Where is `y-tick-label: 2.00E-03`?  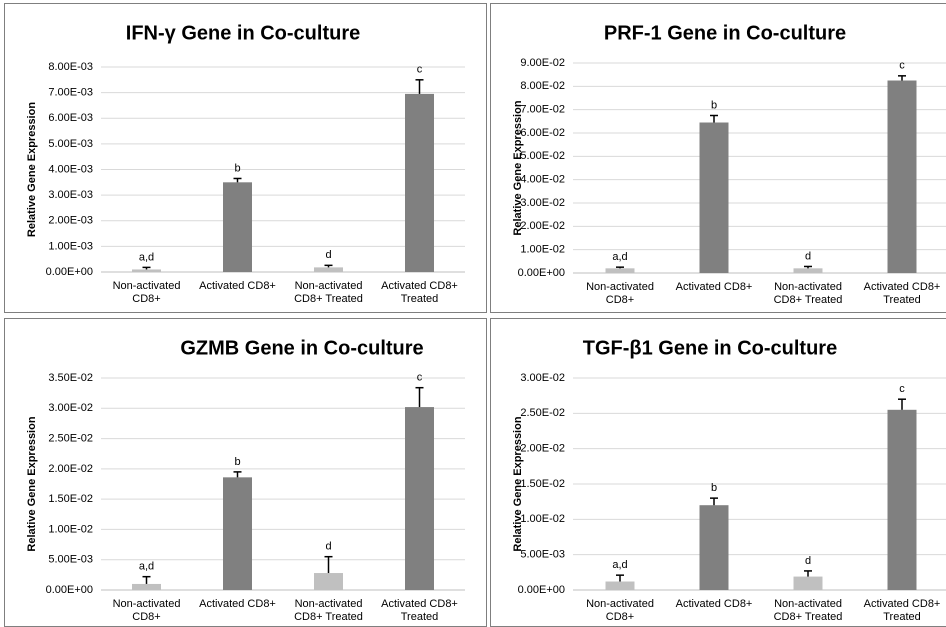
y-tick-label: 2.00E-03 is located at coordinates (70, 221).